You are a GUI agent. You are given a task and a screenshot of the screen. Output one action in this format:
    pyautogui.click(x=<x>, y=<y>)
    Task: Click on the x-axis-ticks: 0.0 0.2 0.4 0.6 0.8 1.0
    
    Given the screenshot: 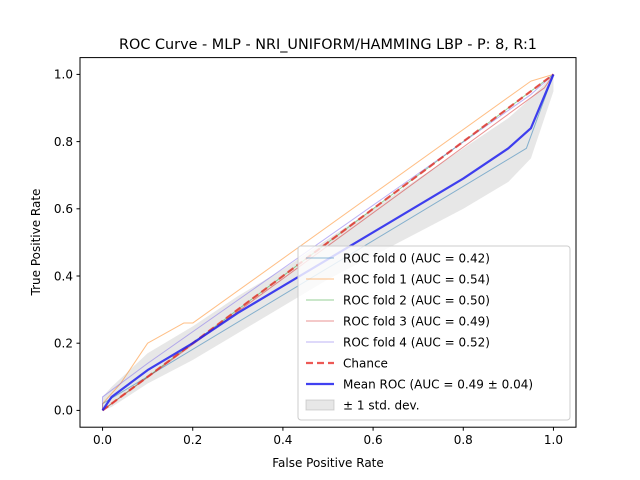 What is the action you would take?
    pyautogui.click(x=328, y=437)
    